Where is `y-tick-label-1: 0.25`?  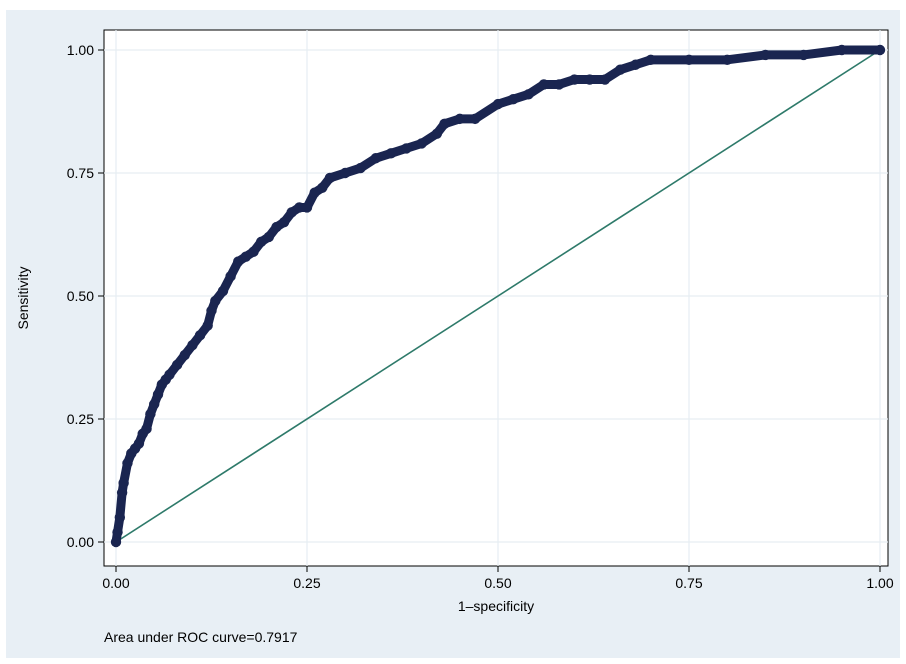 y-tick-label-1: 0.25 is located at coordinates (80, 419).